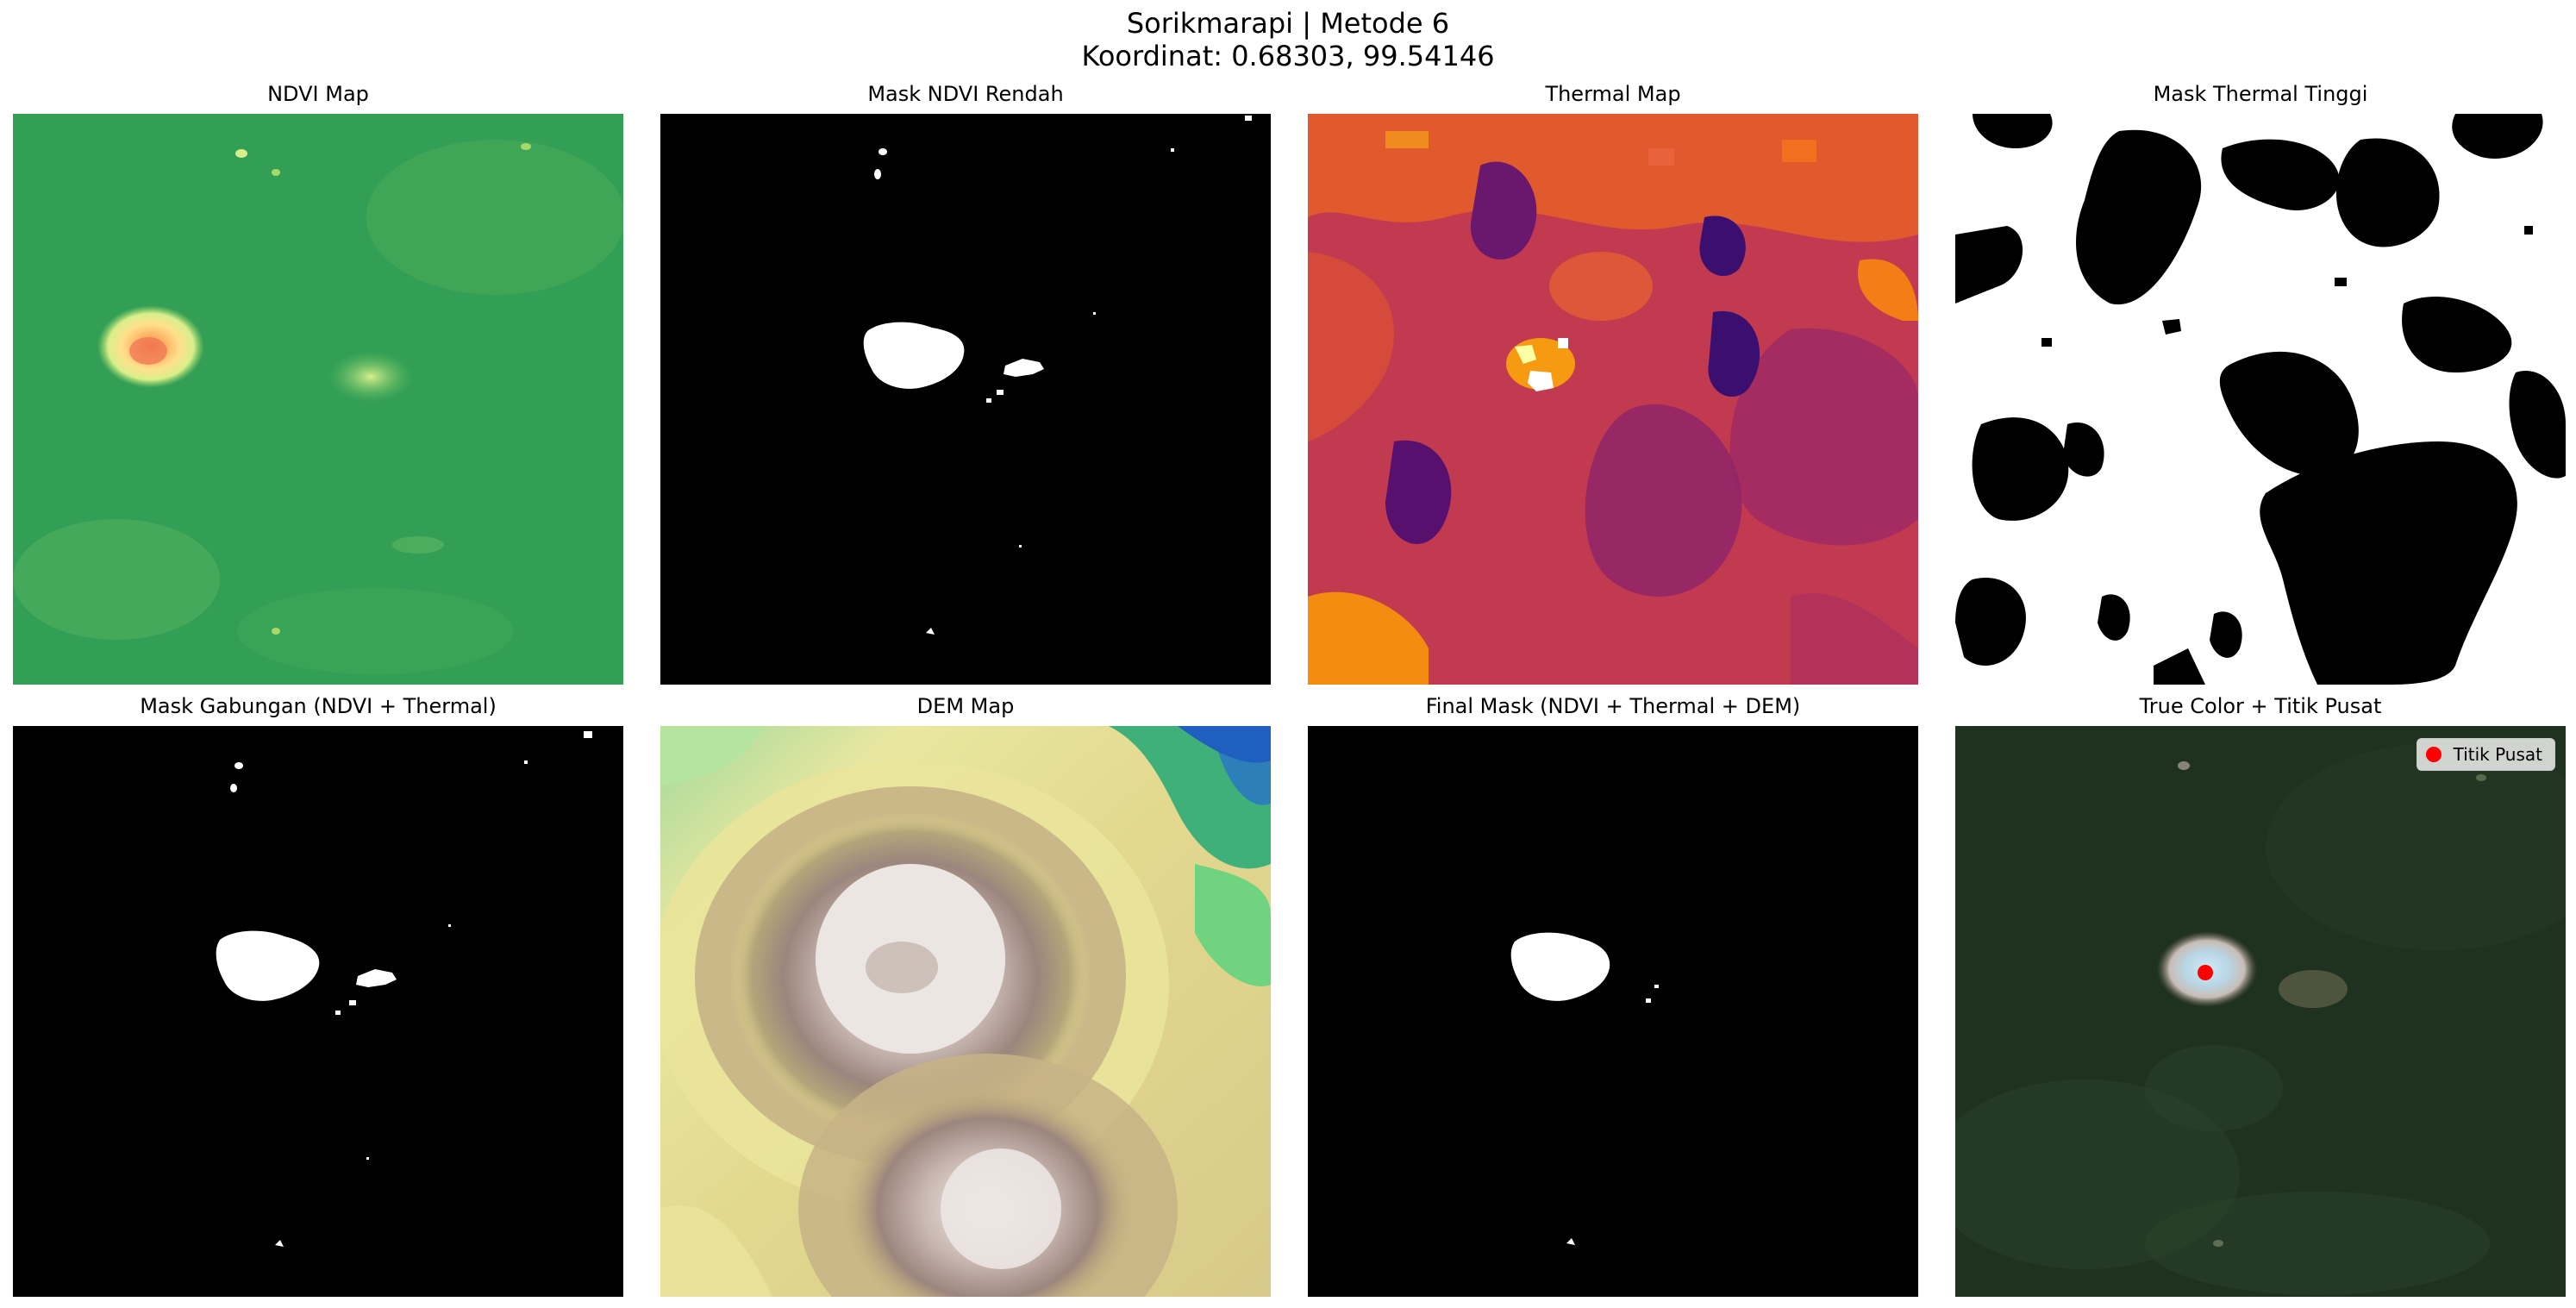 This screenshot has height=1308, width=2576. What do you see at coordinates (318, 399) in the screenshot?
I see `ndvi-map-image` at bounding box center [318, 399].